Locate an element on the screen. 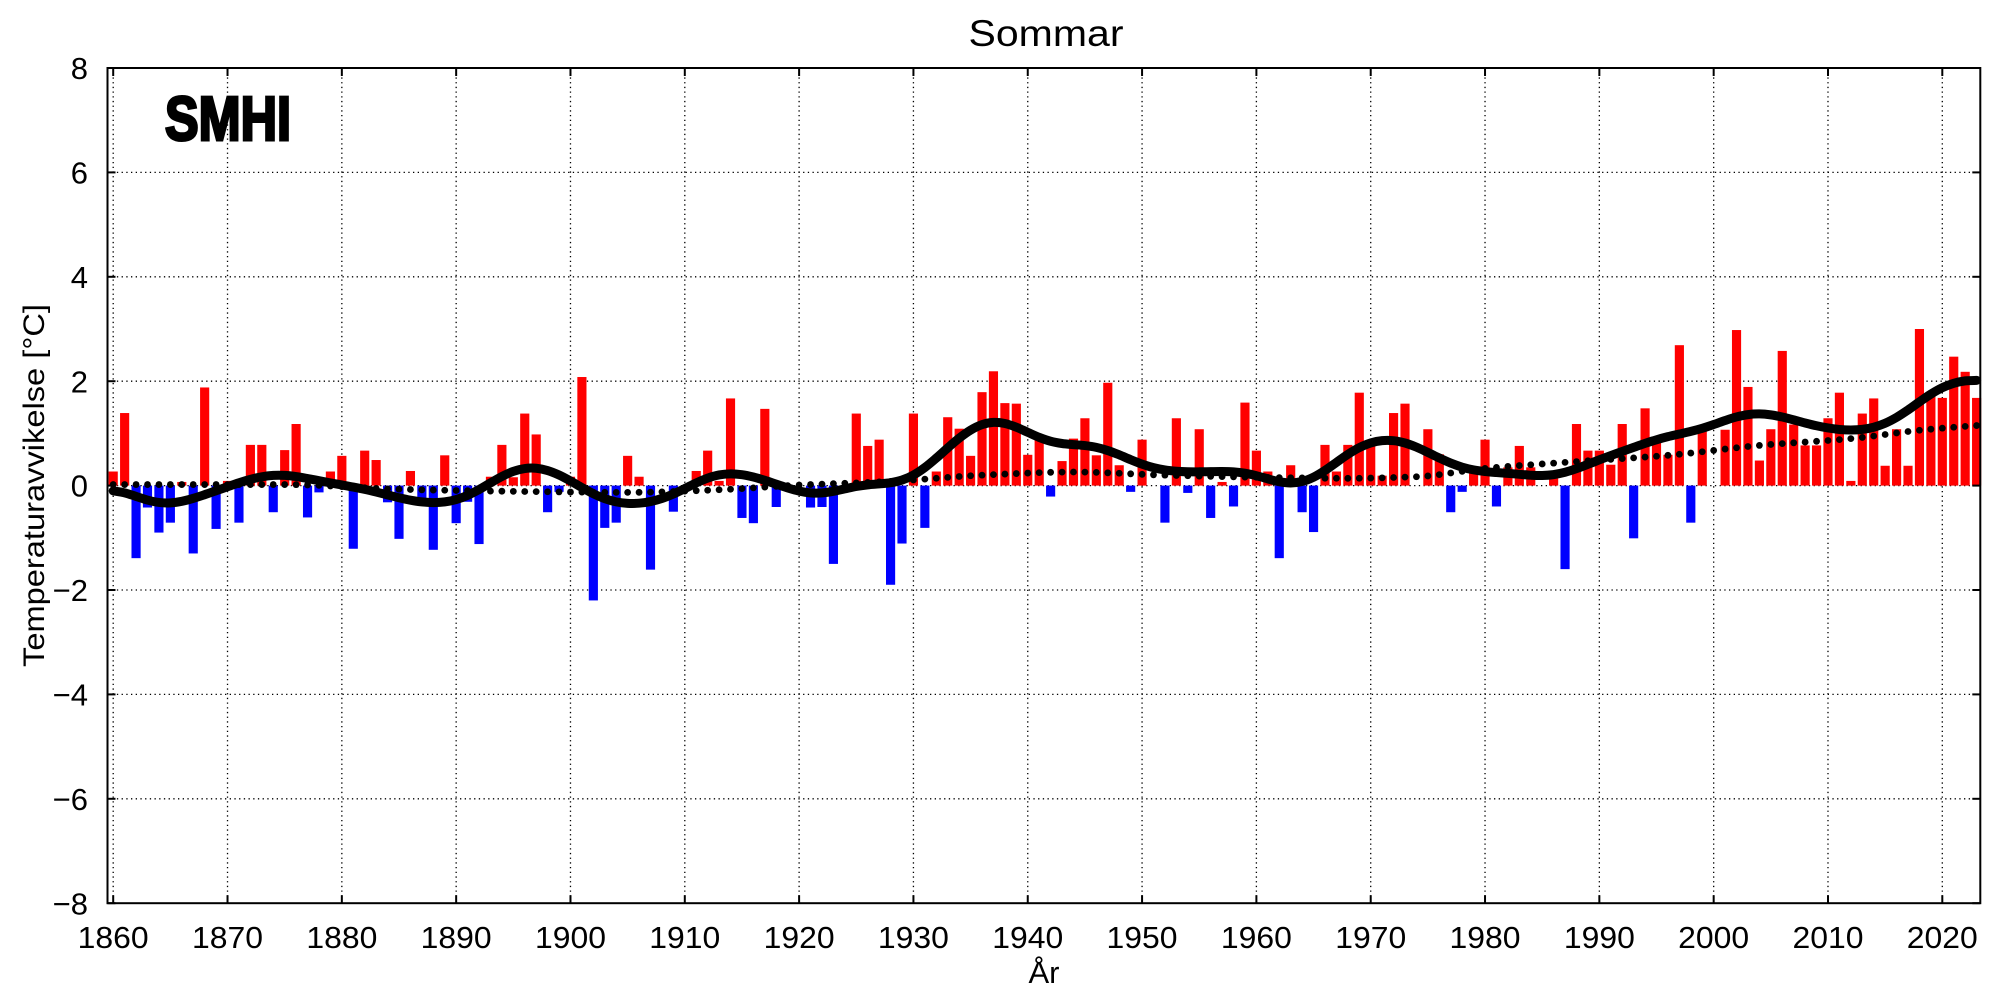 Image resolution: width=2000 pixels, height=1000 pixels. svg-text: −2 is located at coordinates (70, 590).